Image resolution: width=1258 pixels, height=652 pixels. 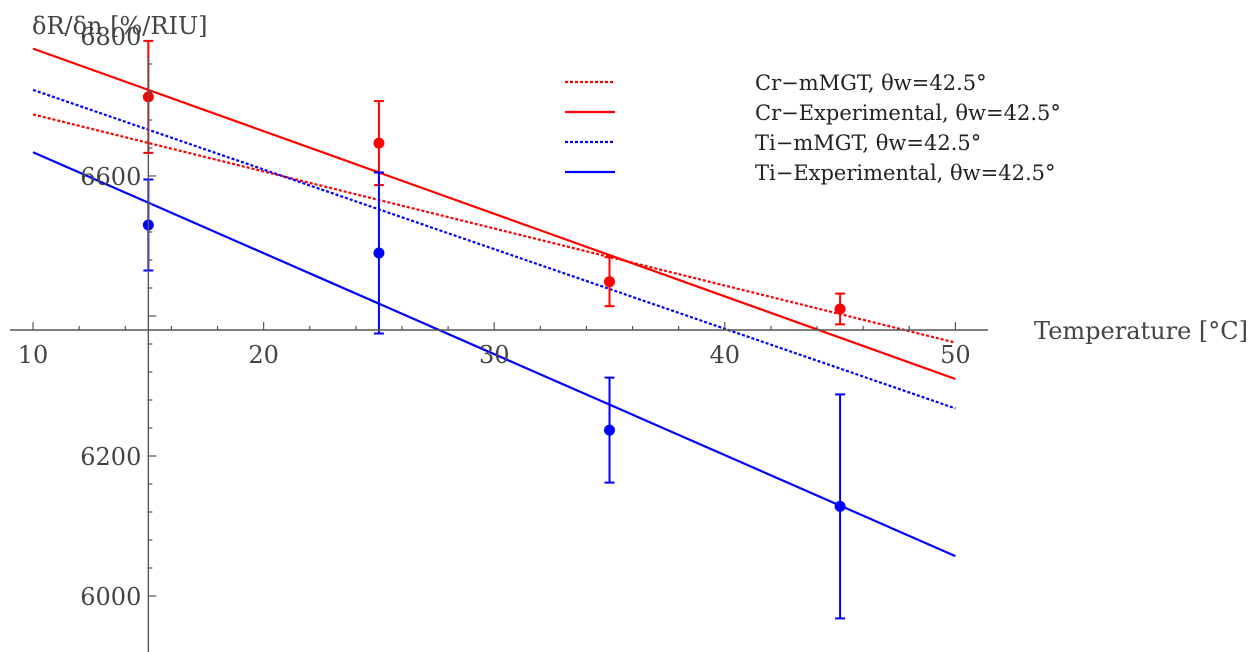 What do you see at coordinates (725, 355) in the screenshot?
I see `x-tick-label: 40` at bounding box center [725, 355].